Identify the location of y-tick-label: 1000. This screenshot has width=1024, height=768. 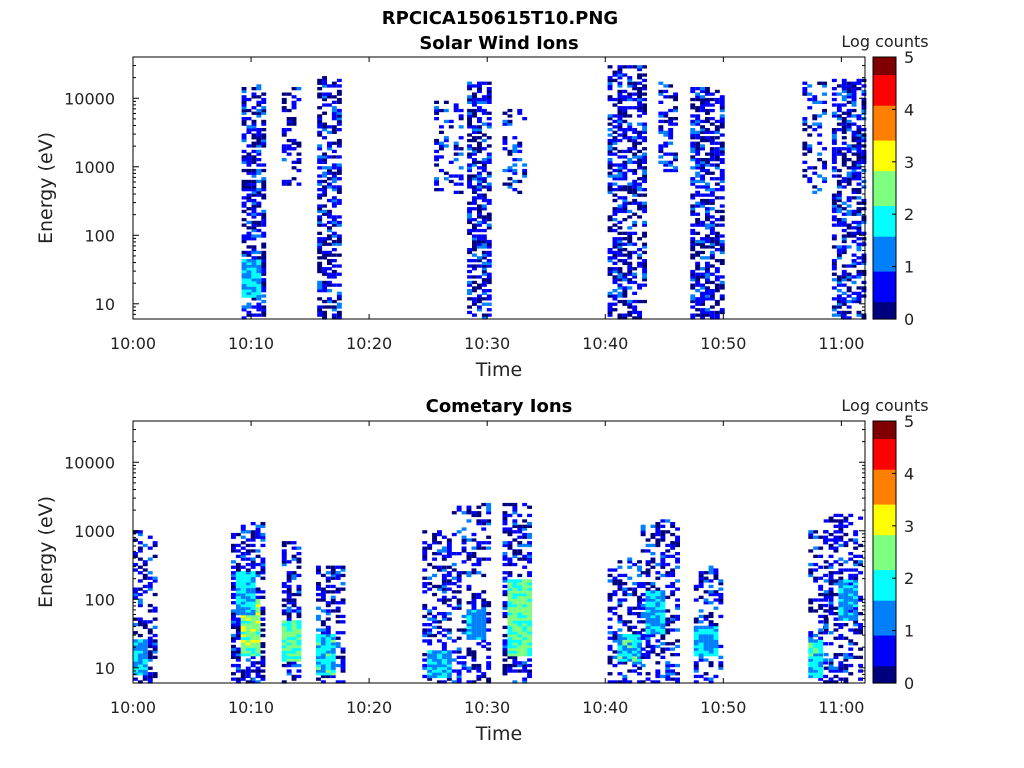
(94, 531).